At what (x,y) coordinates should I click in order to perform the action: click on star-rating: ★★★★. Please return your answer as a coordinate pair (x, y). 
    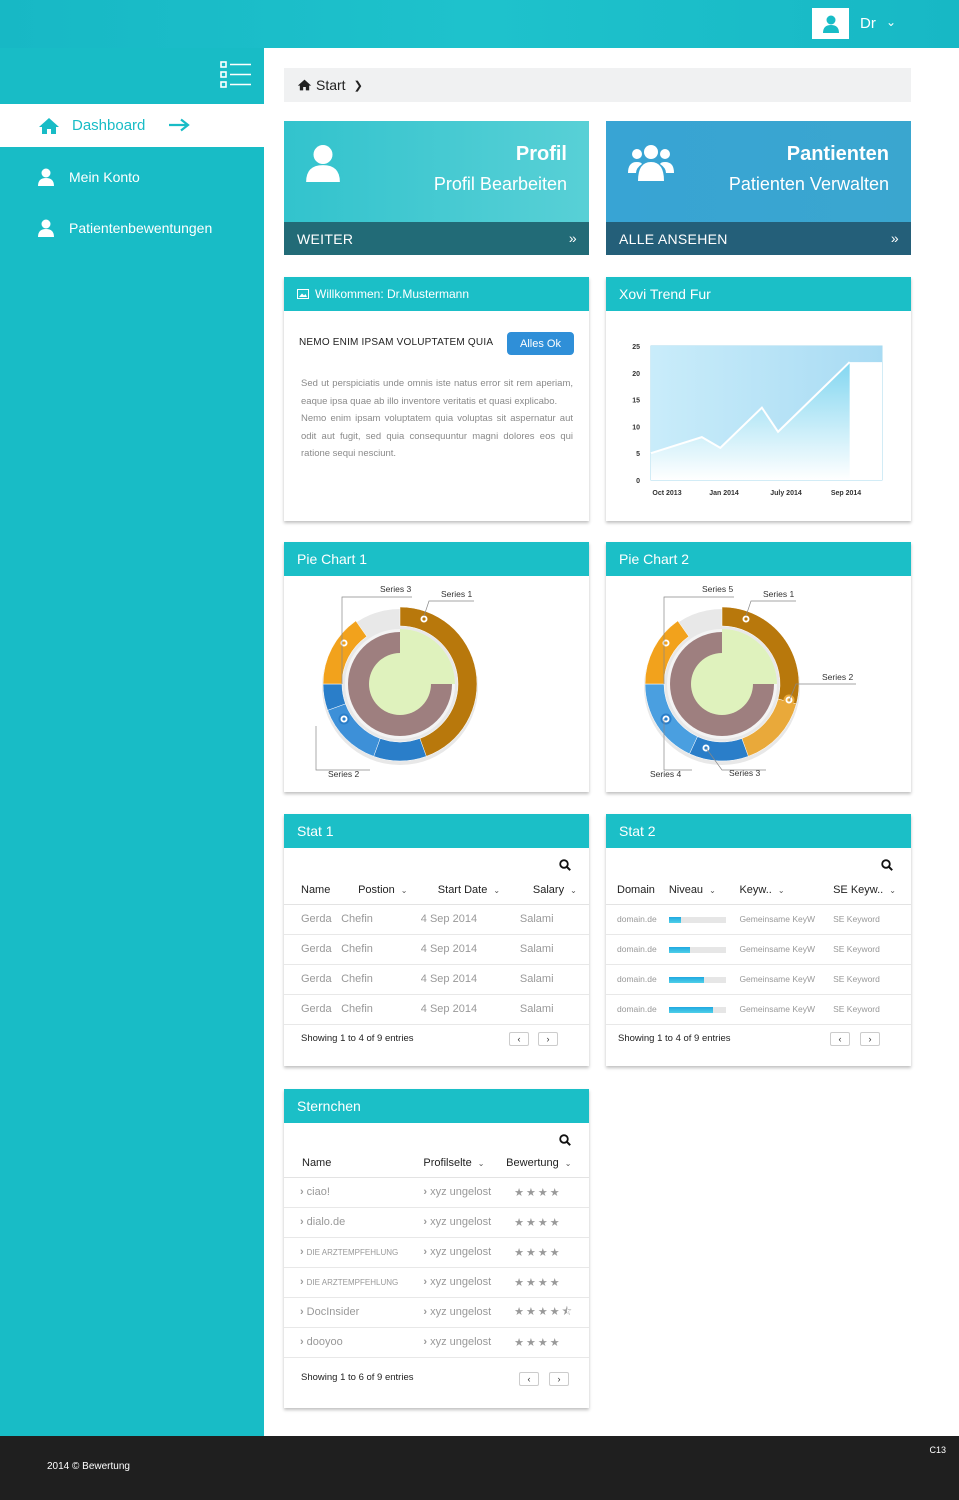
    Looking at the image, I should click on (547, 1252).